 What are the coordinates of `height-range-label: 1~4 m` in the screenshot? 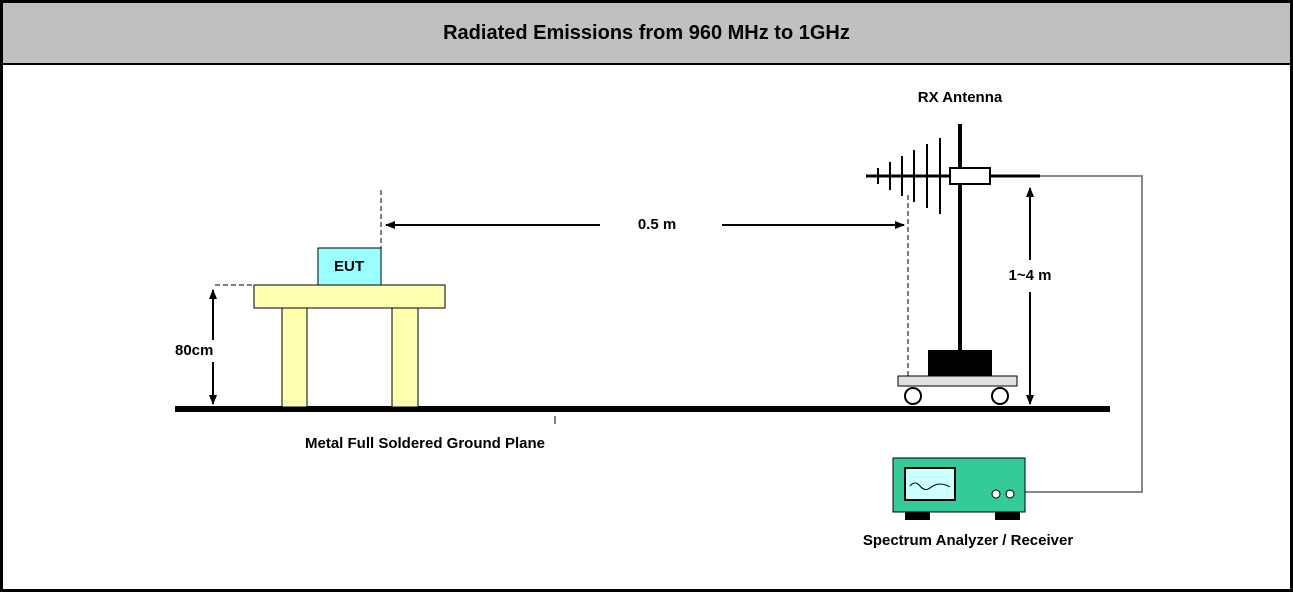 It's located at (1030, 275).